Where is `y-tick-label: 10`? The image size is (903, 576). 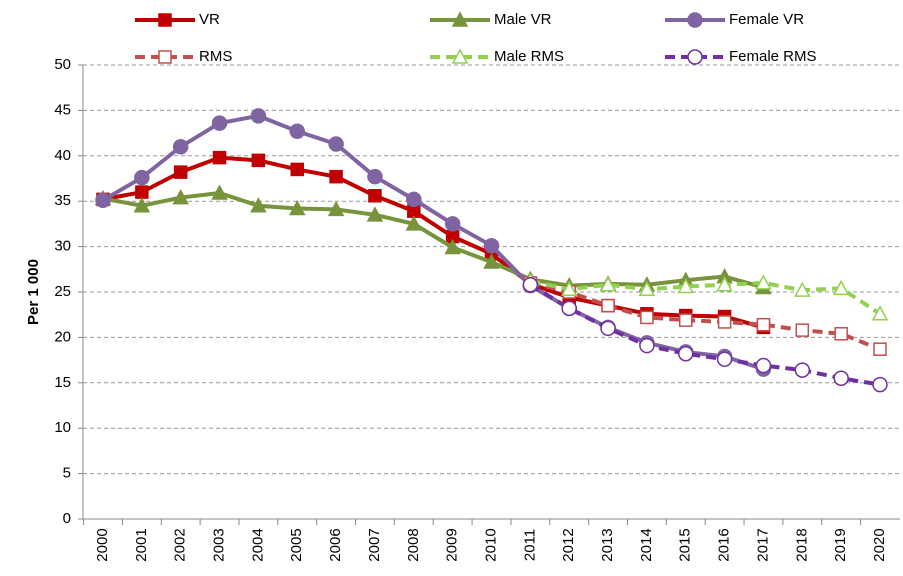 y-tick-label: 10 is located at coordinates (62, 427).